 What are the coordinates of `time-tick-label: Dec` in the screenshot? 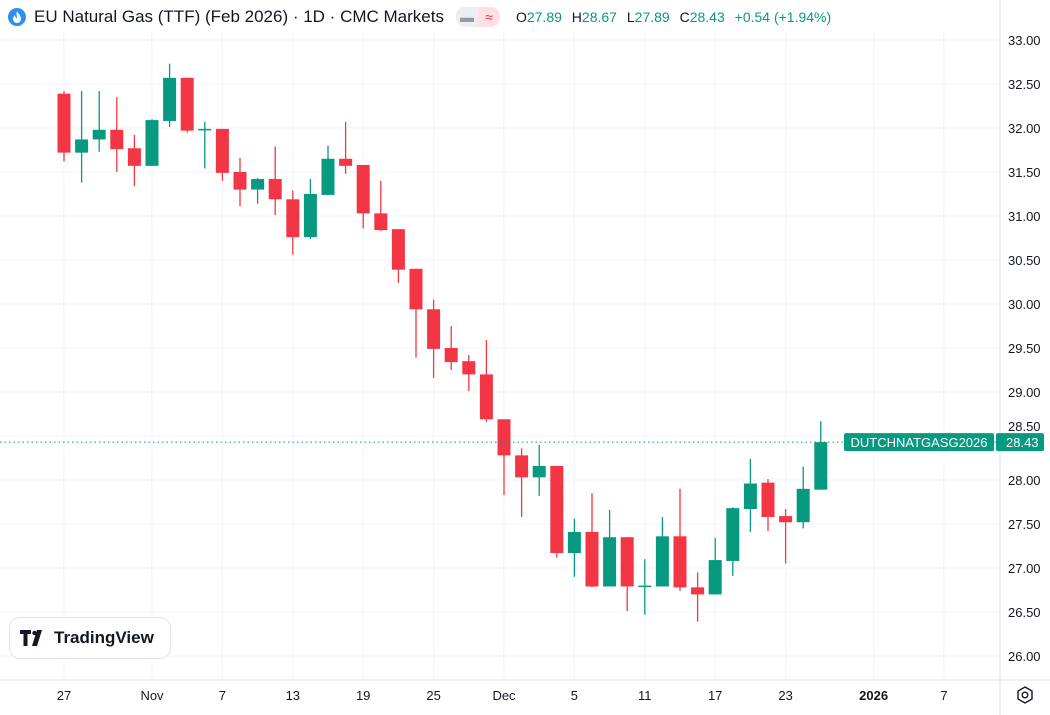 It's located at (504, 695).